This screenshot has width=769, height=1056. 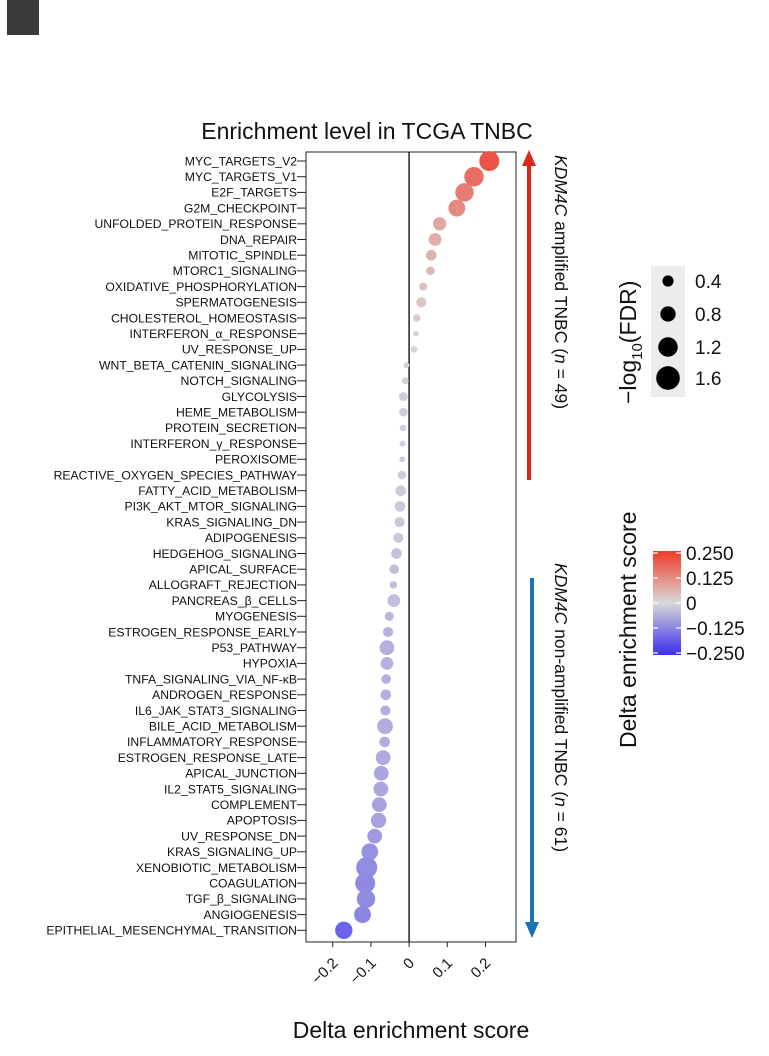 What do you see at coordinates (256, 617) in the screenshot?
I see `y-tick-label: MYOGENESIS` at bounding box center [256, 617].